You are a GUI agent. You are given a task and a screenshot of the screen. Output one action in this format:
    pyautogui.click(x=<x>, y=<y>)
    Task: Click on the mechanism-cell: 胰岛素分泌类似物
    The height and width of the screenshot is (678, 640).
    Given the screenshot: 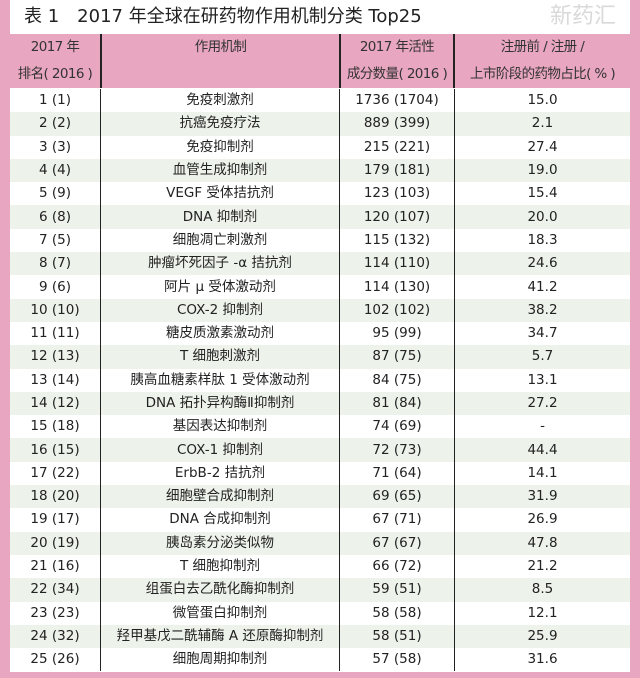 What is the action you would take?
    pyautogui.click(x=220, y=543)
    